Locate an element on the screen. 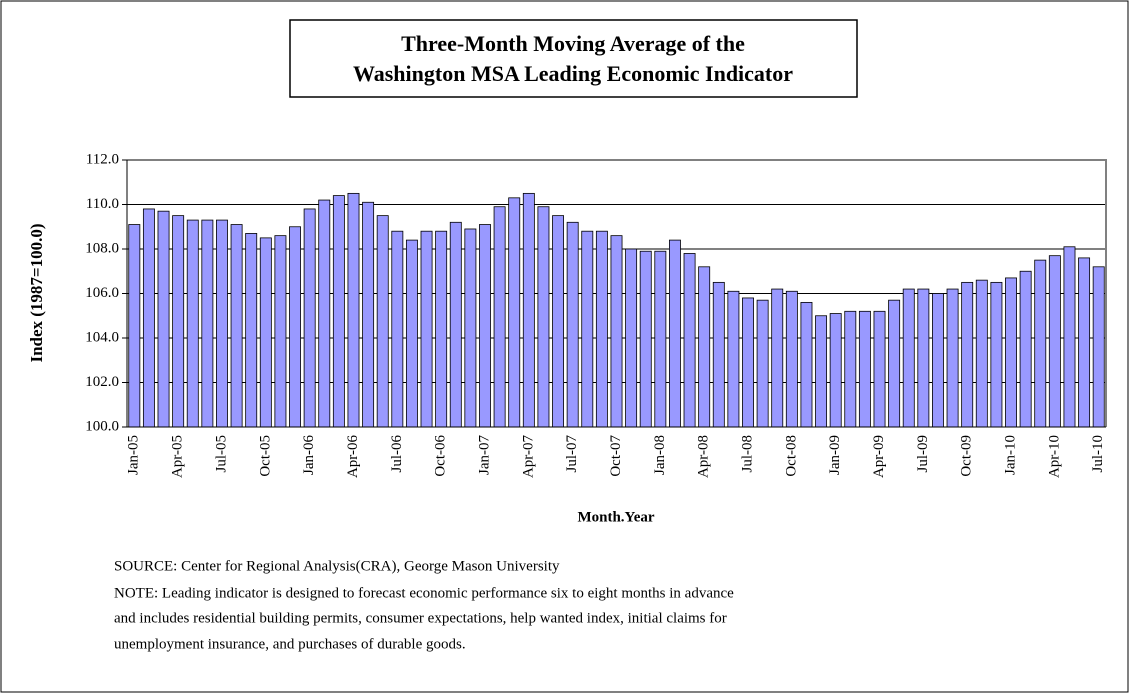  x-tick-label: Jul-06 is located at coordinates (397, 454).